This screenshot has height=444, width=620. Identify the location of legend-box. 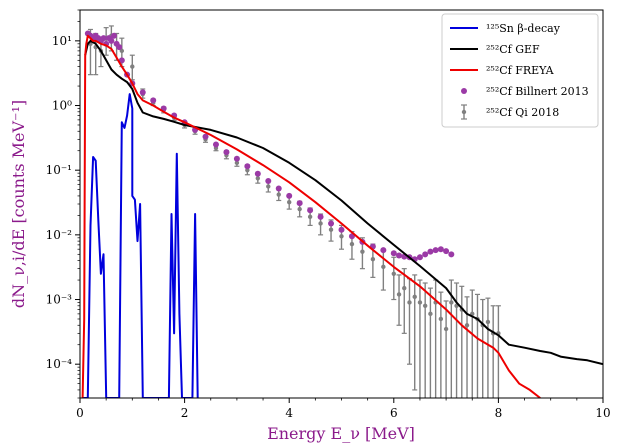
(520, 70).